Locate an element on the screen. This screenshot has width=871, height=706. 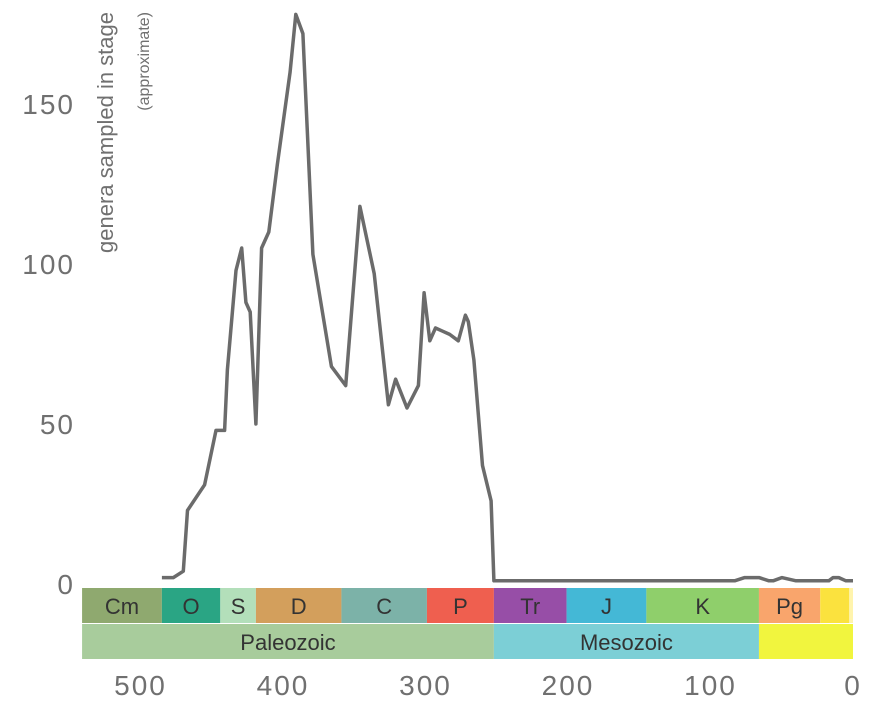
era-label: Mesozoic is located at coordinates (626, 642).